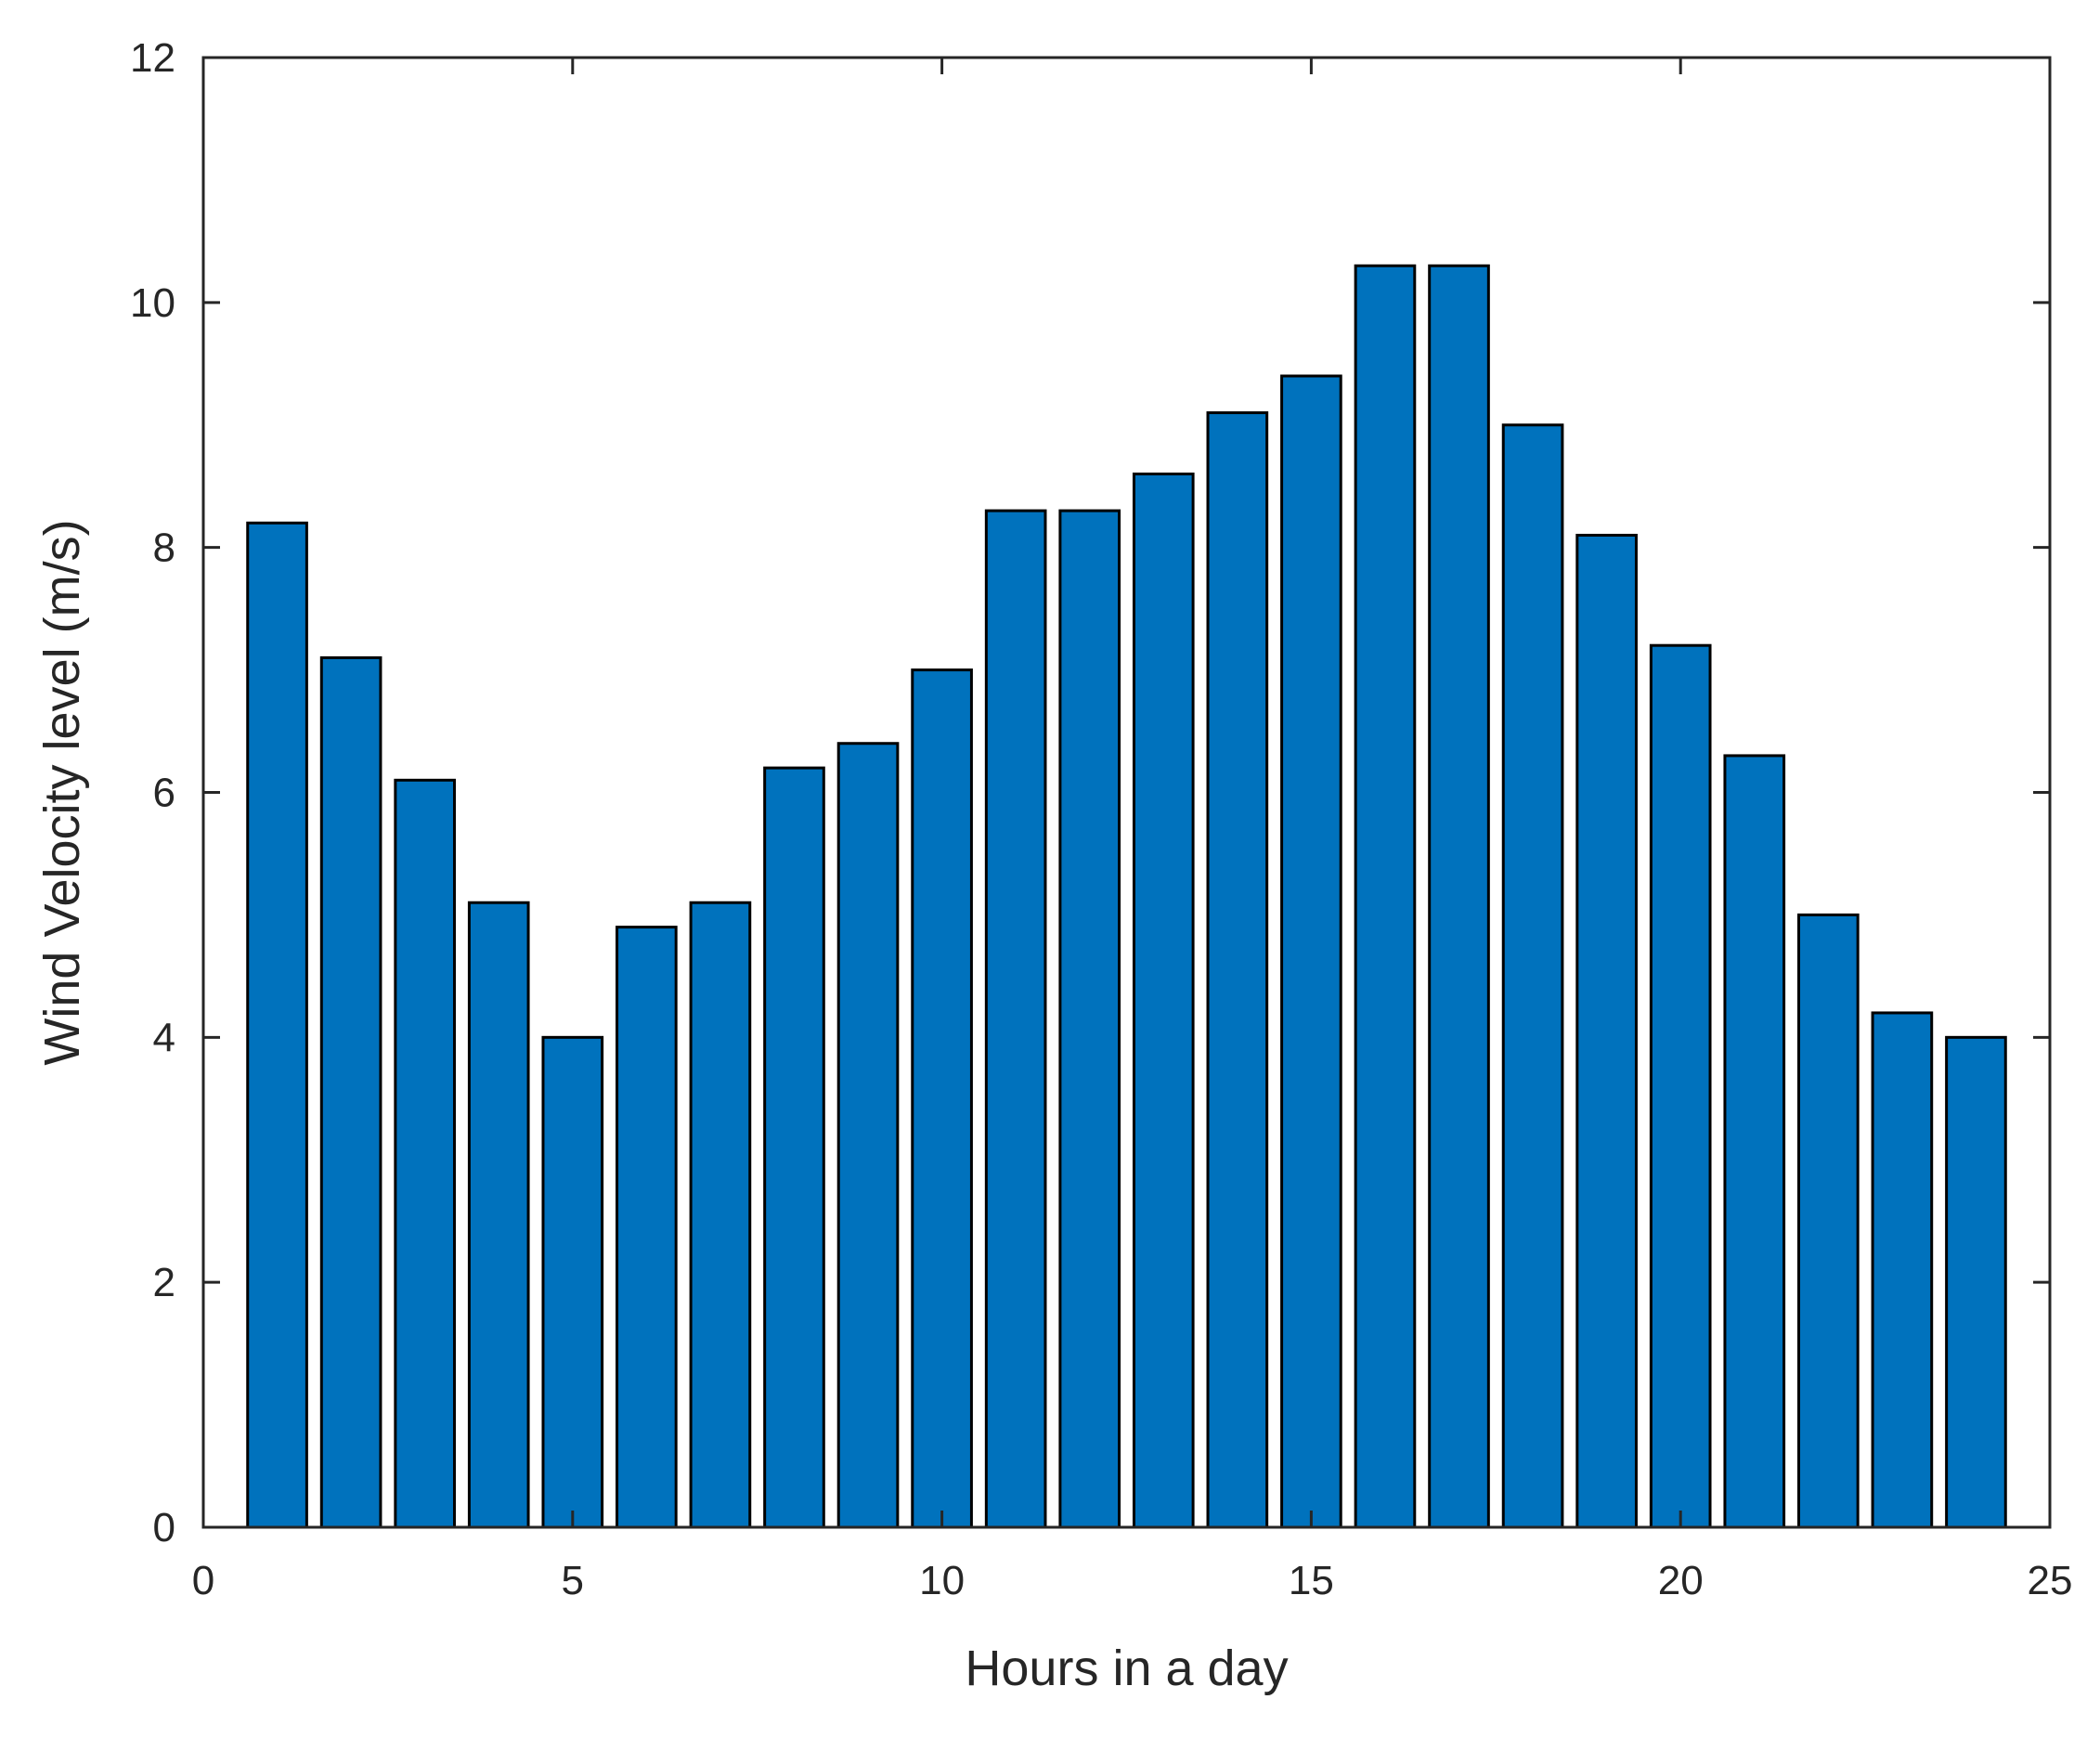 The height and width of the screenshot is (1751, 2100). I want to click on y-tick-label: 8, so click(164, 548).